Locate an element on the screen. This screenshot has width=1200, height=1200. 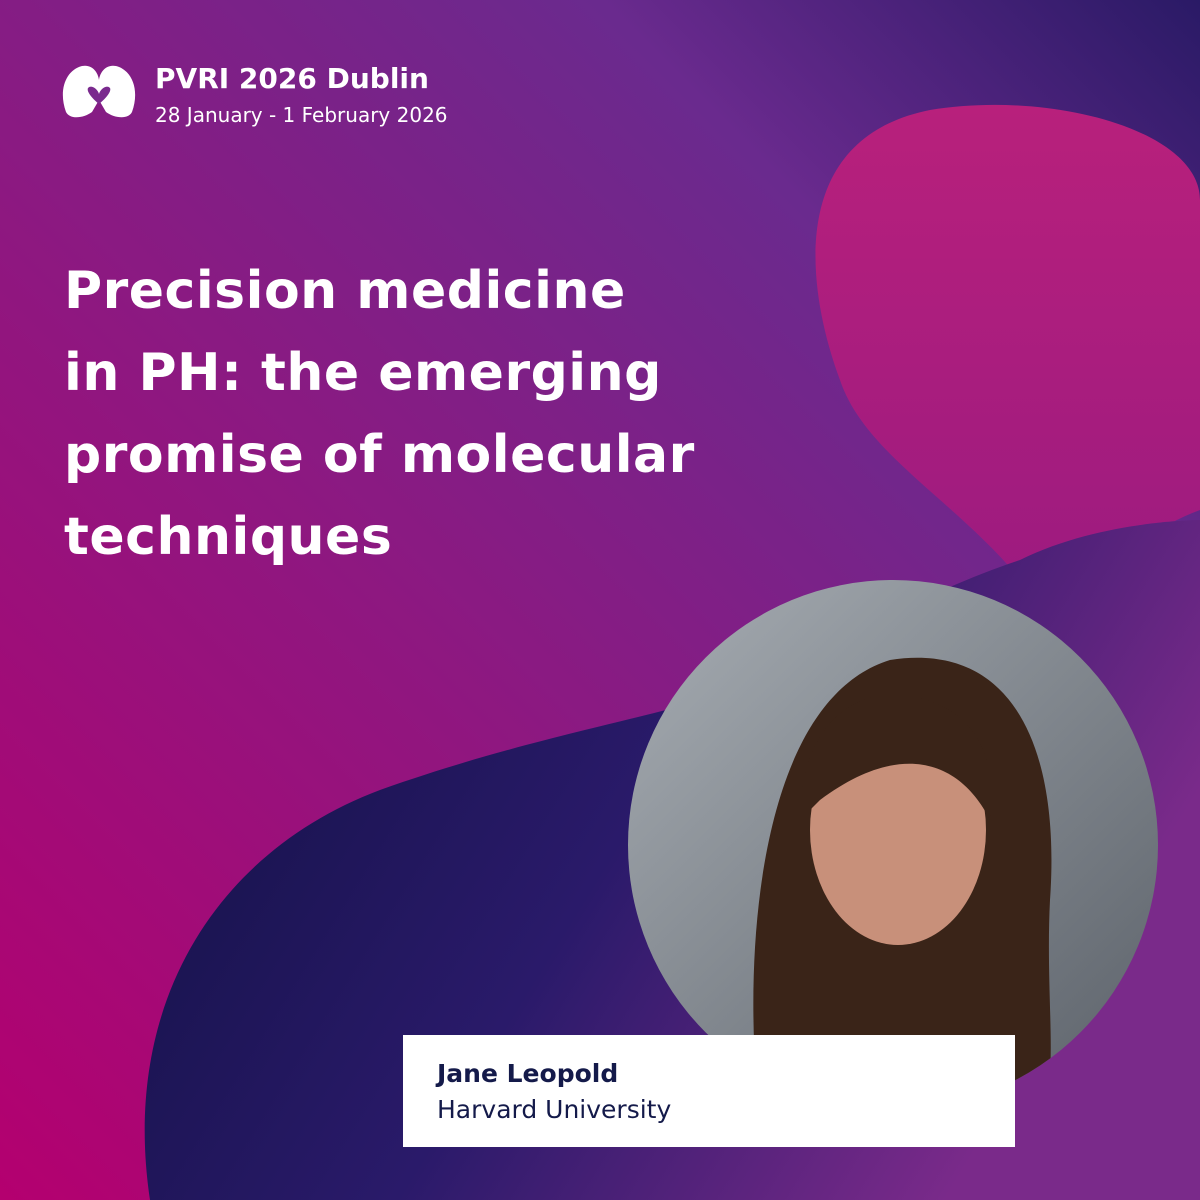
speaker-name: Jane Leopold is located at coordinates (526, 1073).